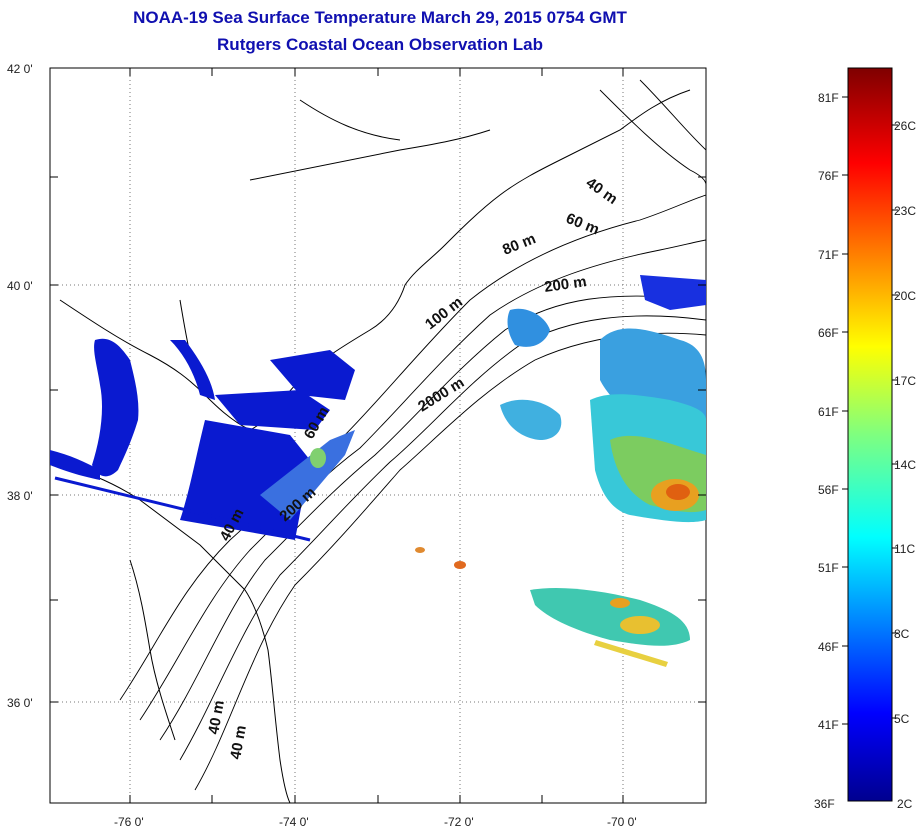 This screenshot has height=832, width=920. What do you see at coordinates (905, 381) in the screenshot?
I see `colorbar-c-label: 17C` at bounding box center [905, 381].